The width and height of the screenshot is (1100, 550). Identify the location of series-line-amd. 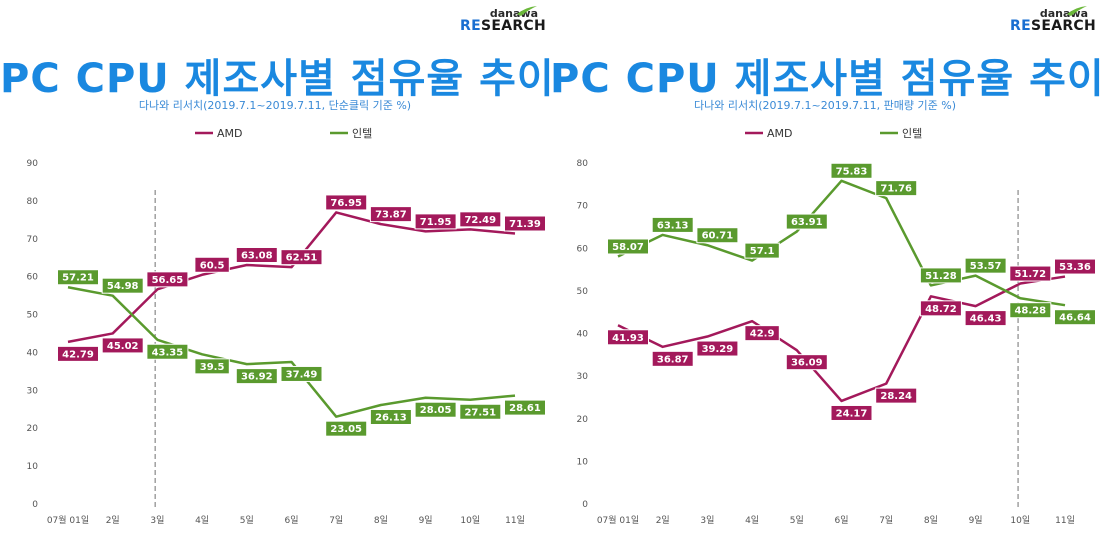
(291, 277).